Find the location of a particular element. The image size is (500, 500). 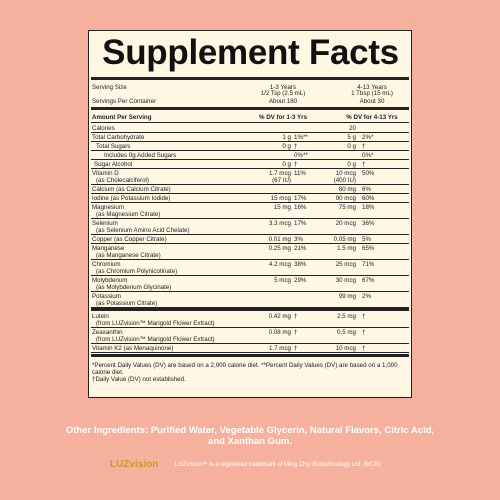

nutrient-name: Sugar Alcohol is located at coordinates (113, 164).